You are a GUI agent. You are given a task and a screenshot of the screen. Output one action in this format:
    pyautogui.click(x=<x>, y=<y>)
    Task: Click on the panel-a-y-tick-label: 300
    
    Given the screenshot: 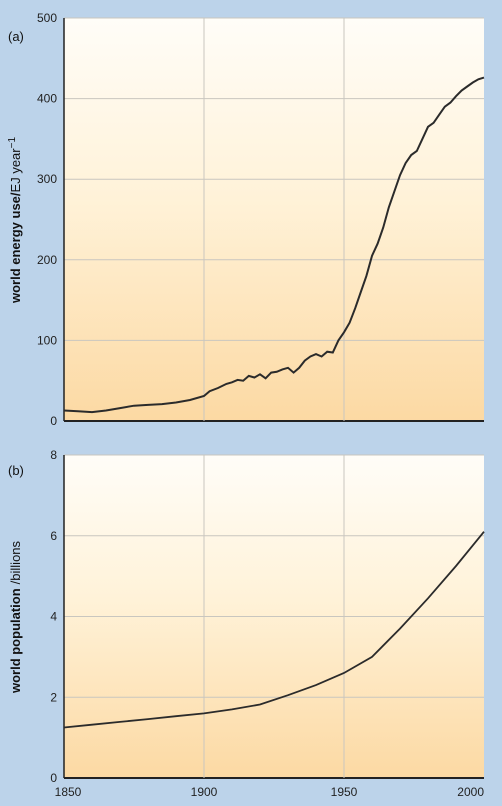 What is the action you would take?
    pyautogui.click(x=47, y=179)
    